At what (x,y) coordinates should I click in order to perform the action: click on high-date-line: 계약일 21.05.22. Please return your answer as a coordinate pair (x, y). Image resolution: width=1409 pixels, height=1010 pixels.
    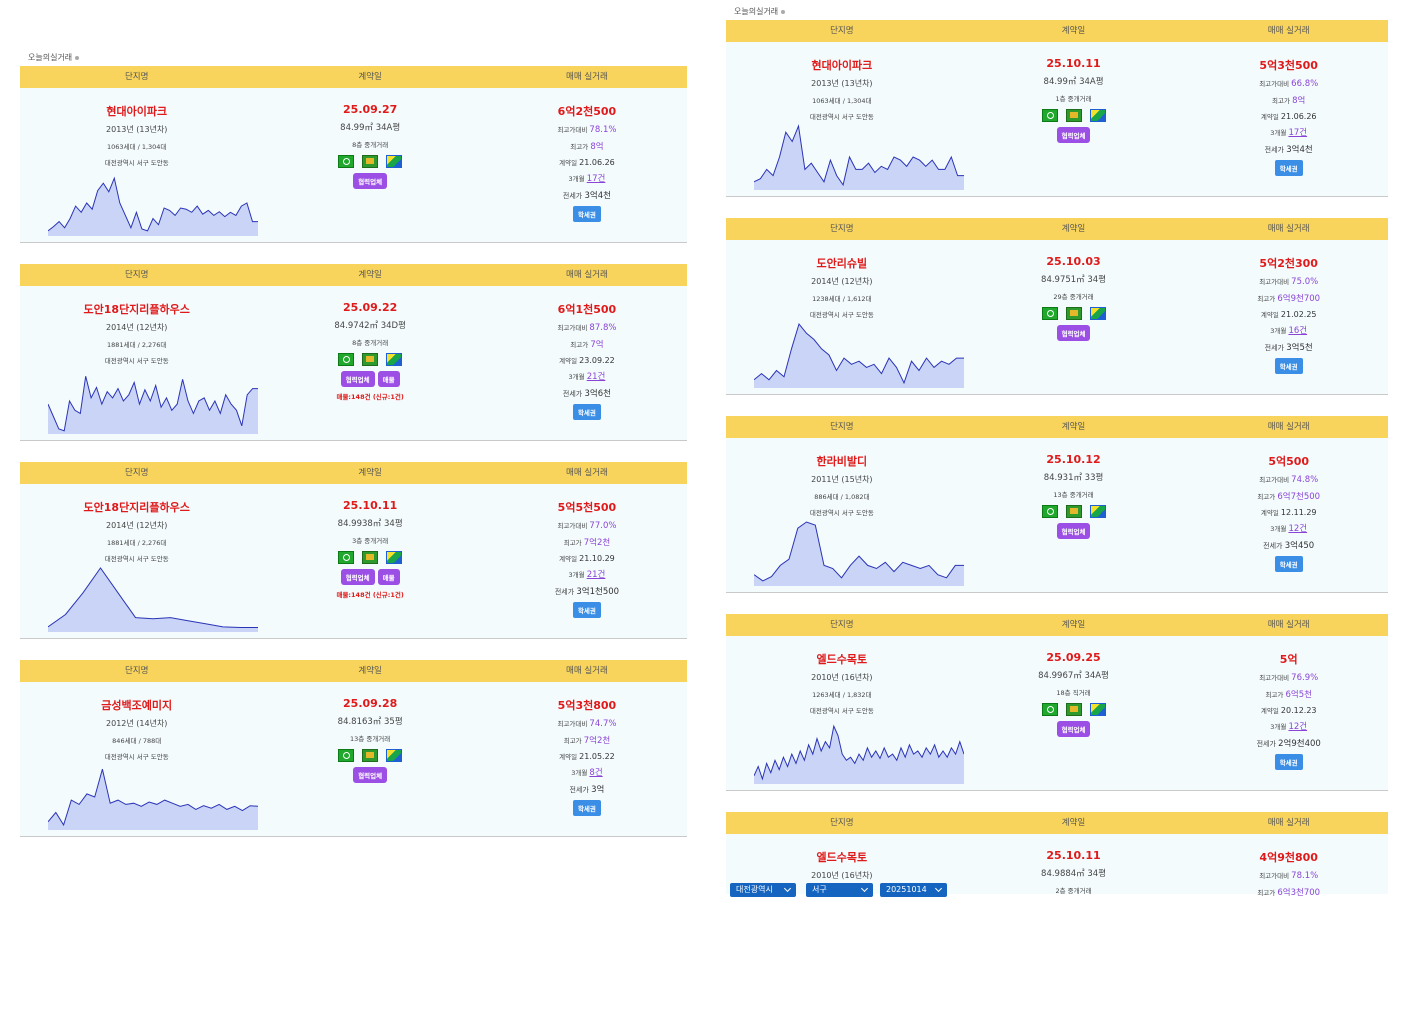
    Looking at the image, I should click on (587, 756).